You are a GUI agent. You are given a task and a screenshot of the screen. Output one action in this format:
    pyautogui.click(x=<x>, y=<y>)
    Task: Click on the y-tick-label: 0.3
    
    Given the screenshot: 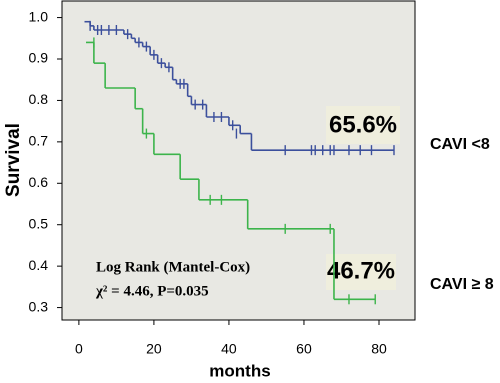 What is the action you would take?
    pyautogui.click(x=39, y=306)
    